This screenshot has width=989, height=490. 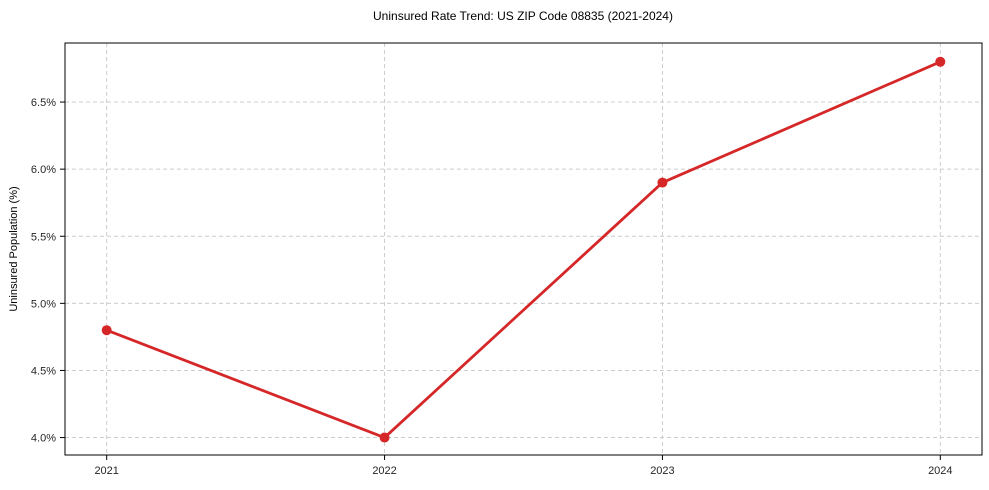 What do you see at coordinates (43, 371) in the screenshot?
I see `y-tick-label: 4.5%` at bounding box center [43, 371].